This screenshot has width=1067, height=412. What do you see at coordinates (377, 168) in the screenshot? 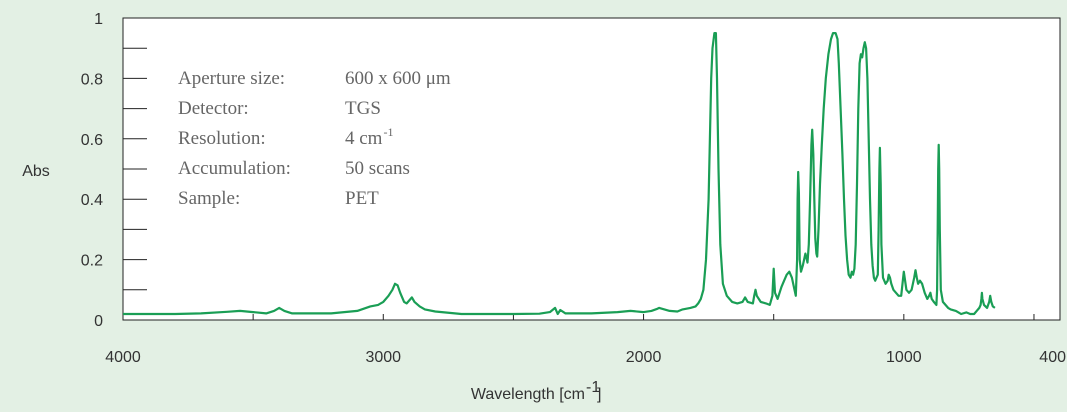
I see `info-value: 50 scans` at bounding box center [377, 168].